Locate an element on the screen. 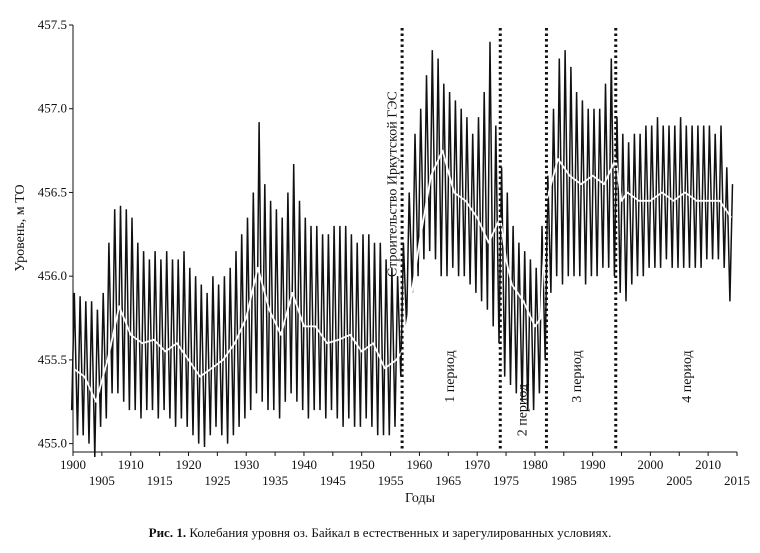 The height and width of the screenshot is (553, 760). x-tick-label: 1970 is located at coordinates (477, 464).